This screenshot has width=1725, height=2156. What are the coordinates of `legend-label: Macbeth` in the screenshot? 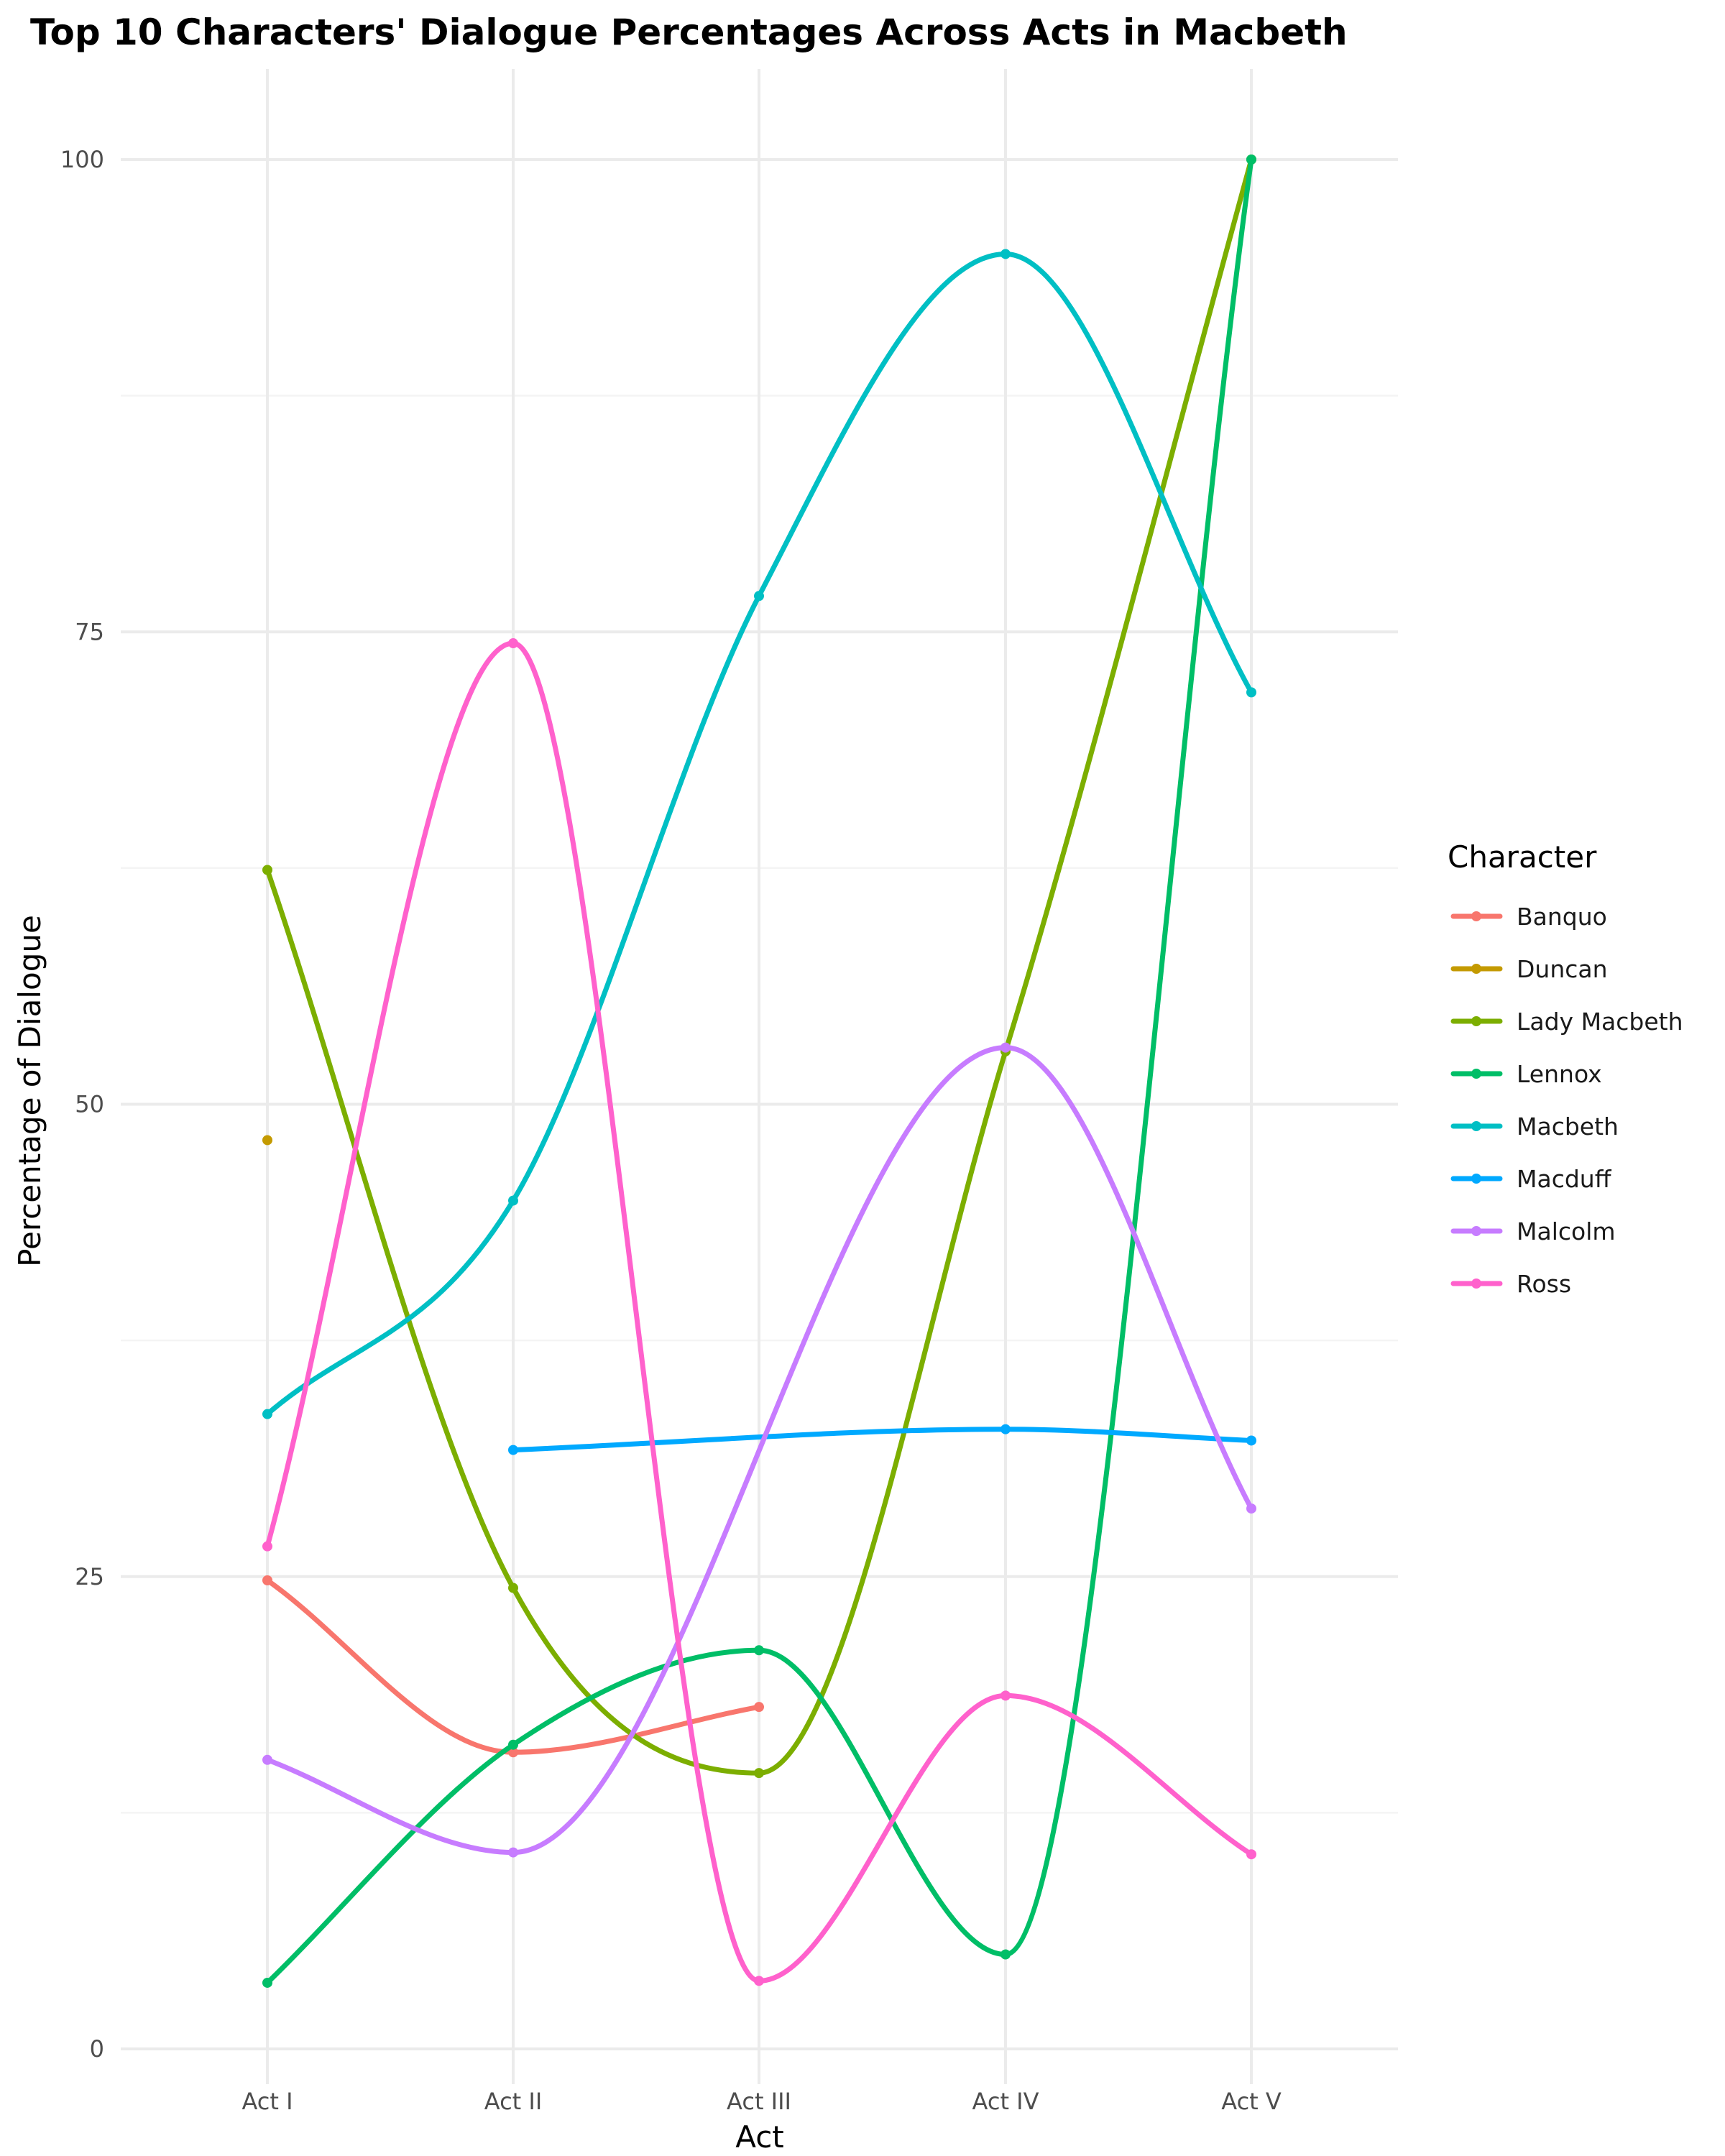 It's located at (1568, 1126).